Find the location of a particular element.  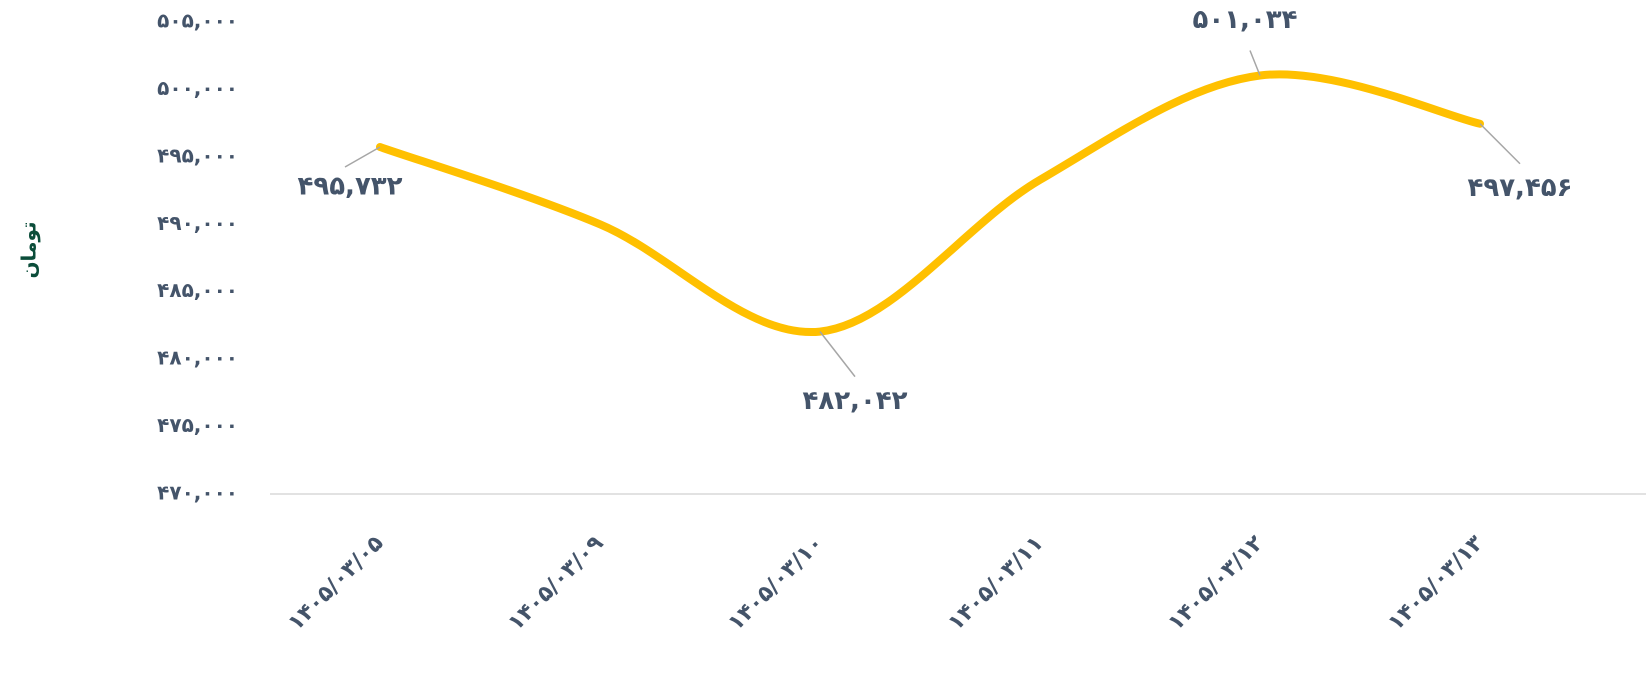

x-tick-label: ۱۴۰۵/۰۳/۱۰ is located at coordinates (775, 583).